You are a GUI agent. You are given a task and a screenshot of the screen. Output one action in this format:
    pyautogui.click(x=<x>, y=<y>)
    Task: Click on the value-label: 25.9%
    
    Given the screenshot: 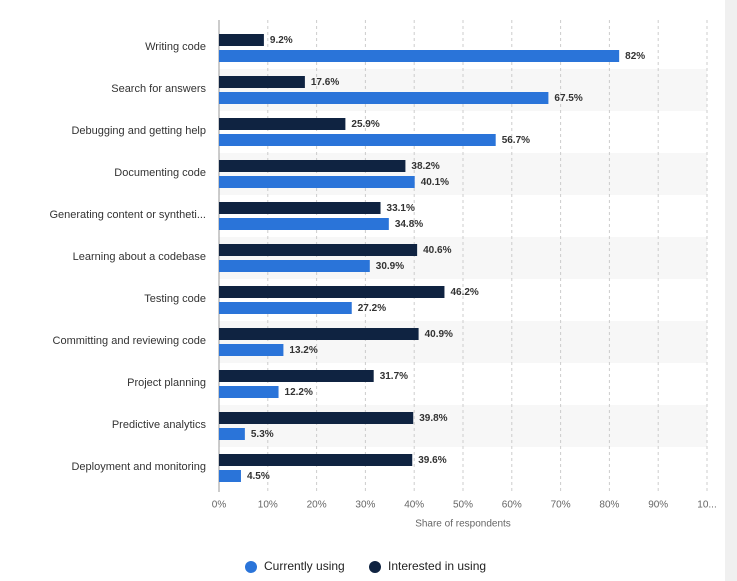 What is the action you would take?
    pyautogui.click(x=365, y=124)
    